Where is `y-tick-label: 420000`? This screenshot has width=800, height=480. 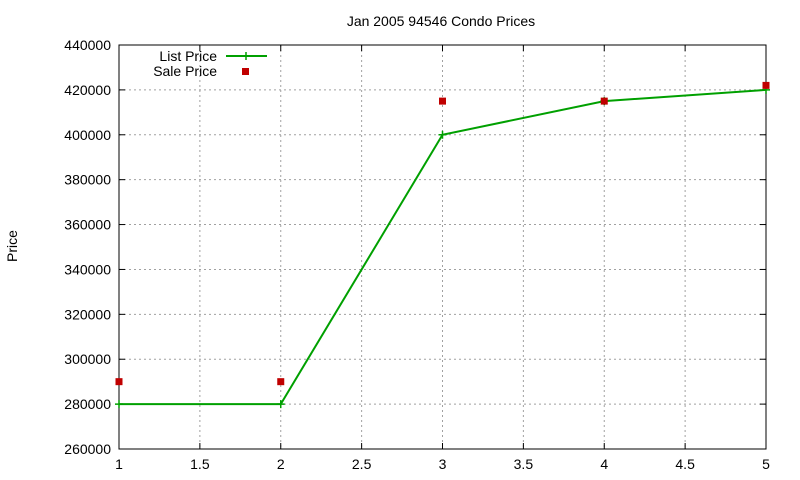 y-tick-label: 420000 is located at coordinates (87, 90).